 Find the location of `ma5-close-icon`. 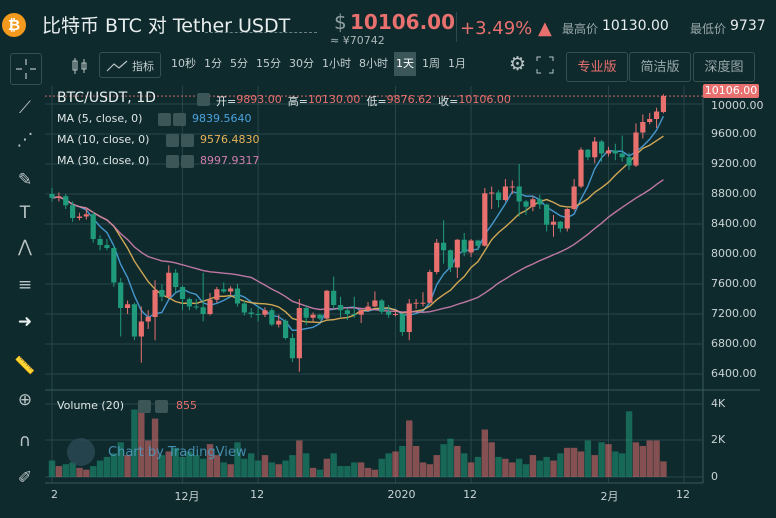

ma5-close-icon is located at coordinates (179, 119).